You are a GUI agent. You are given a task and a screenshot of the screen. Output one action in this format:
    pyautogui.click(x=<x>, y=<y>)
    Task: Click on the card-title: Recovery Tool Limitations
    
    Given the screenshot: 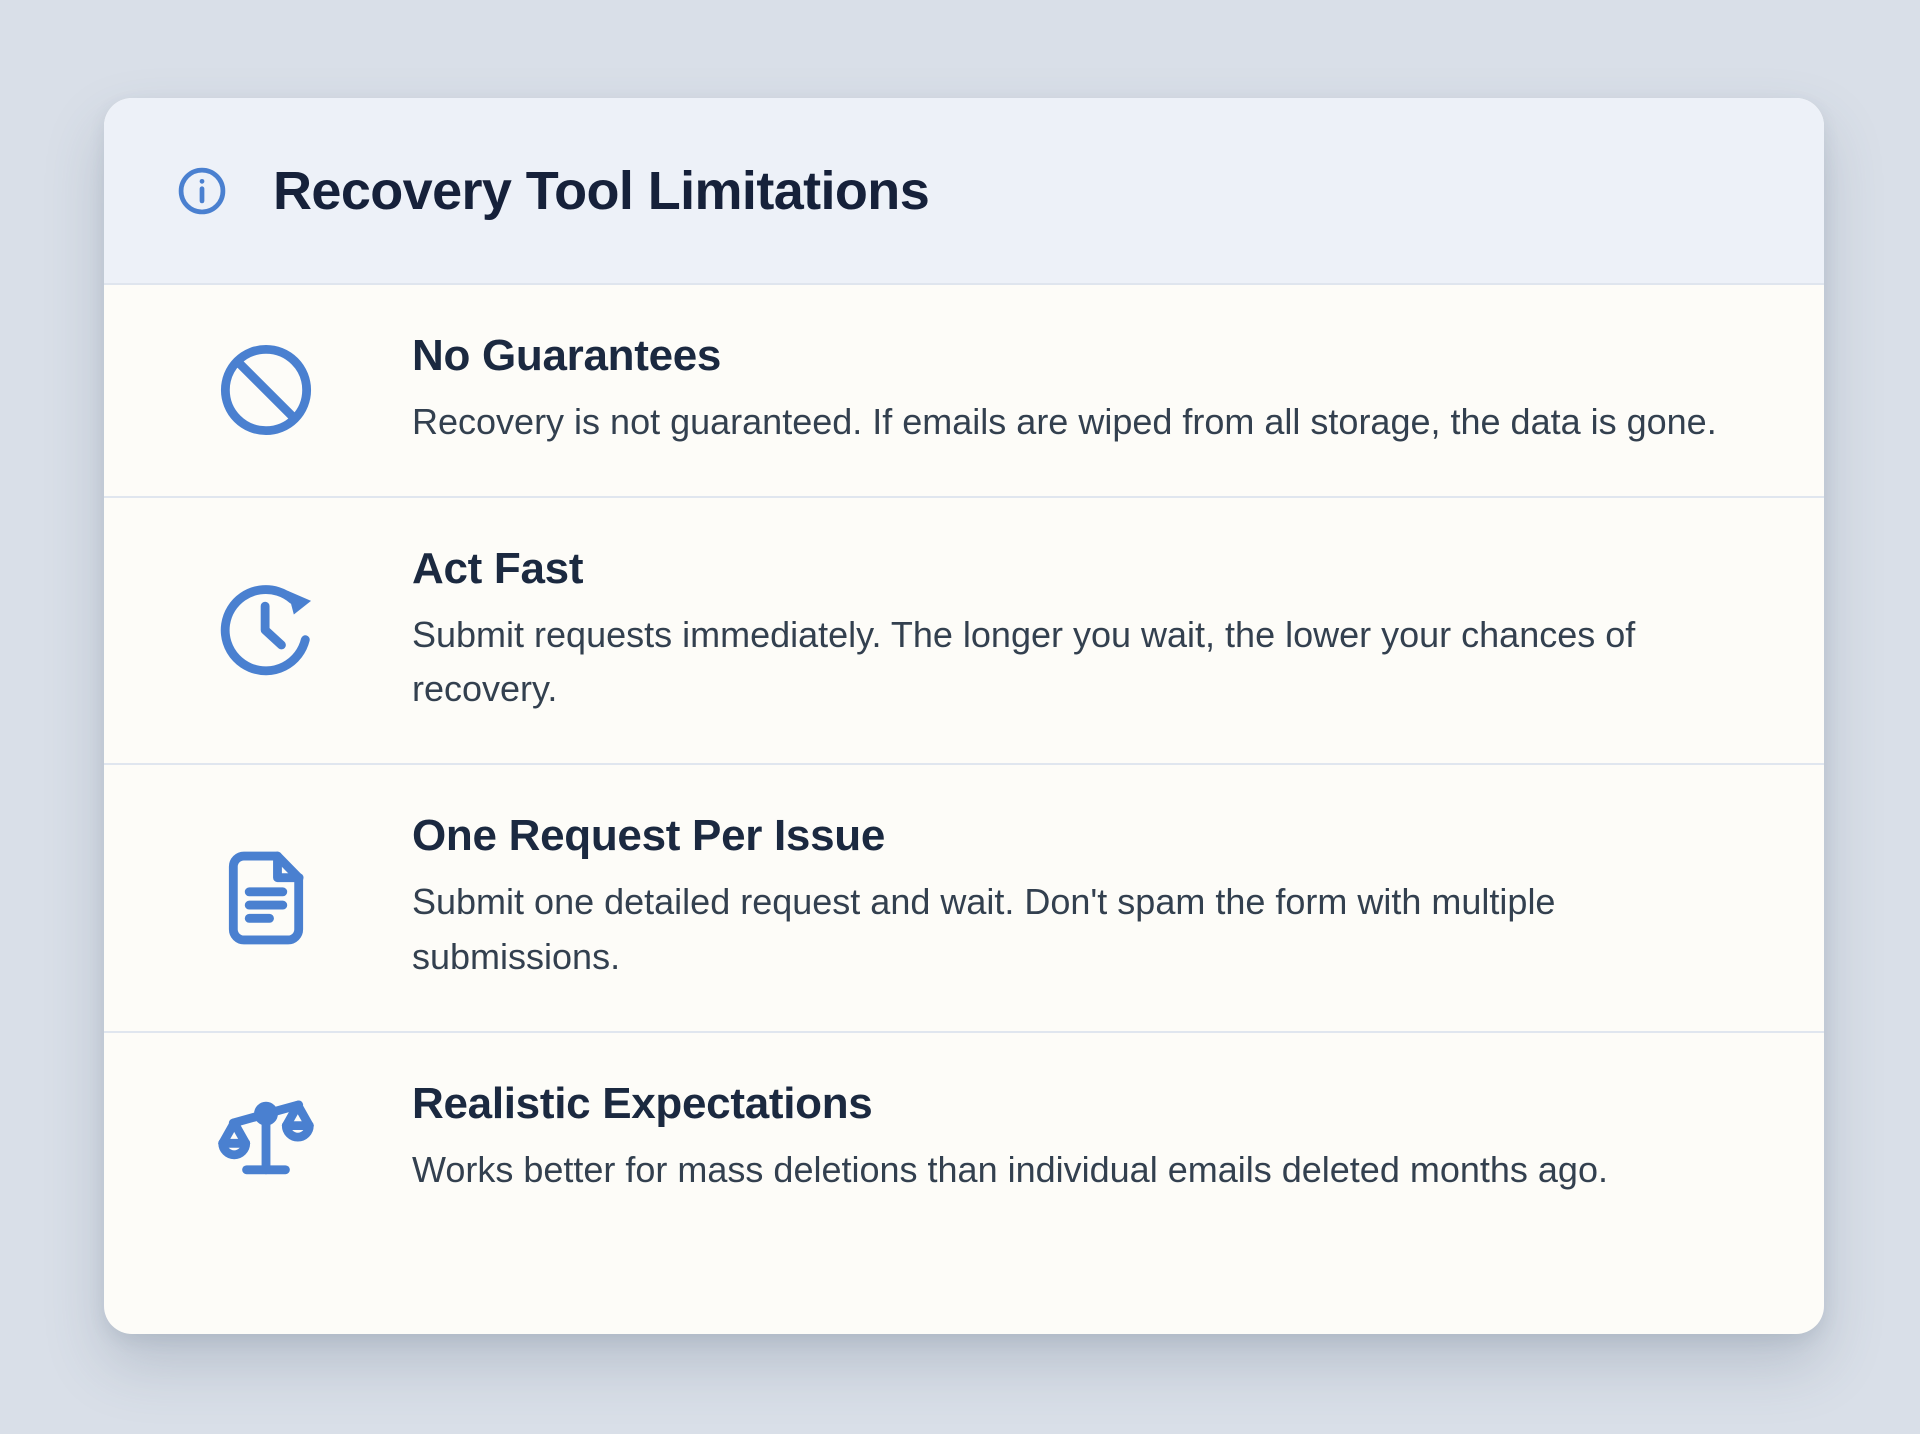 What is the action you would take?
    pyautogui.click(x=601, y=190)
    